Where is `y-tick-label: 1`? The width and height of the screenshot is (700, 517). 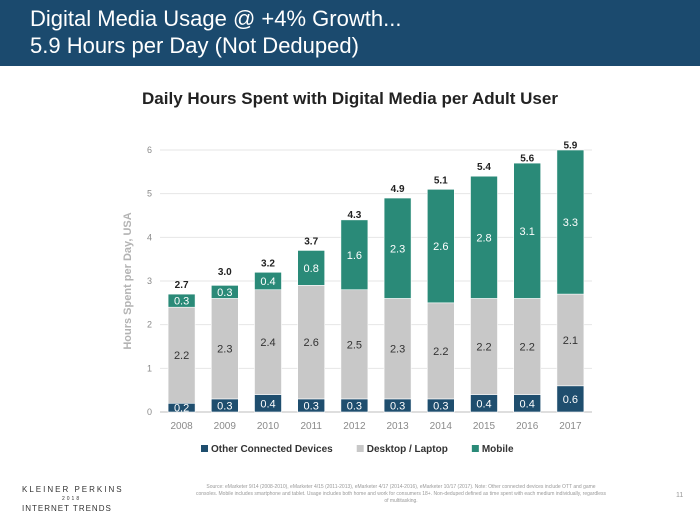 y-tick-label: 1 is located at coordinates (149, 368).